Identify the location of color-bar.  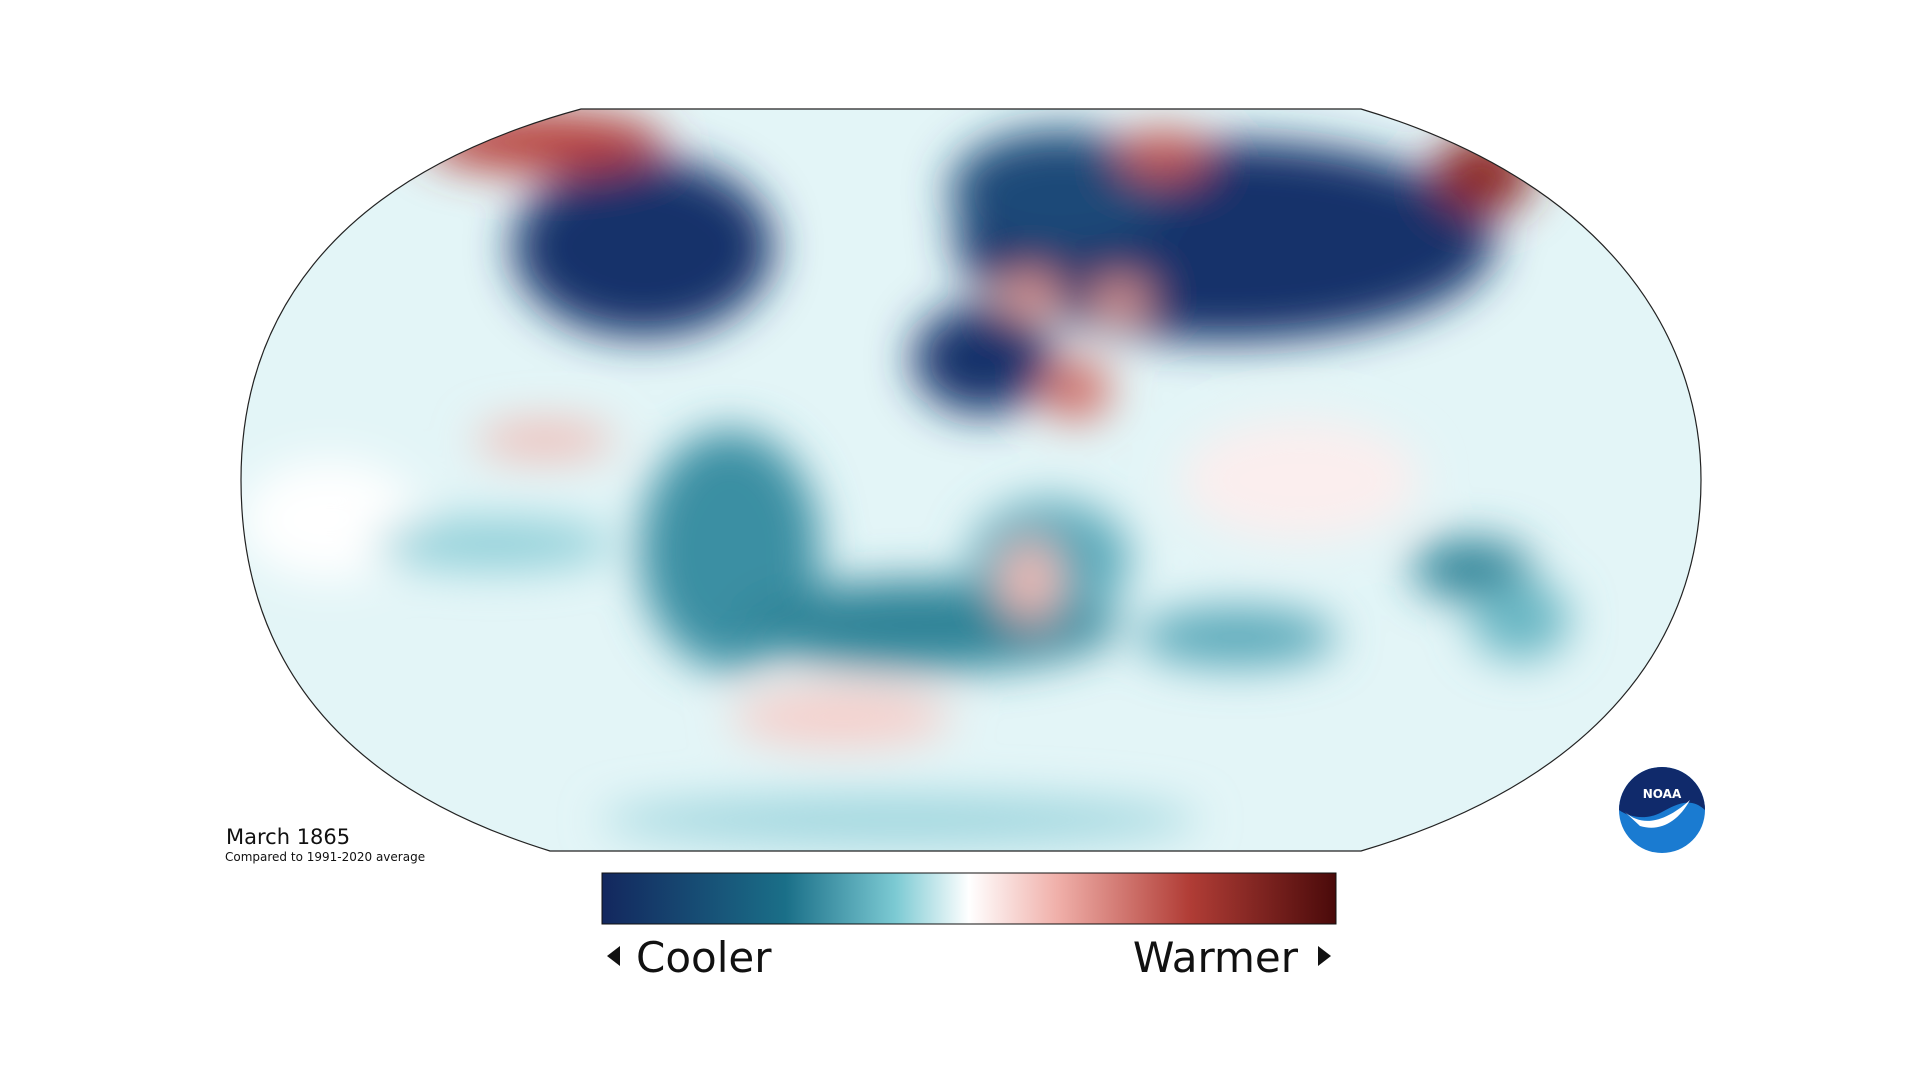
(969, 898).